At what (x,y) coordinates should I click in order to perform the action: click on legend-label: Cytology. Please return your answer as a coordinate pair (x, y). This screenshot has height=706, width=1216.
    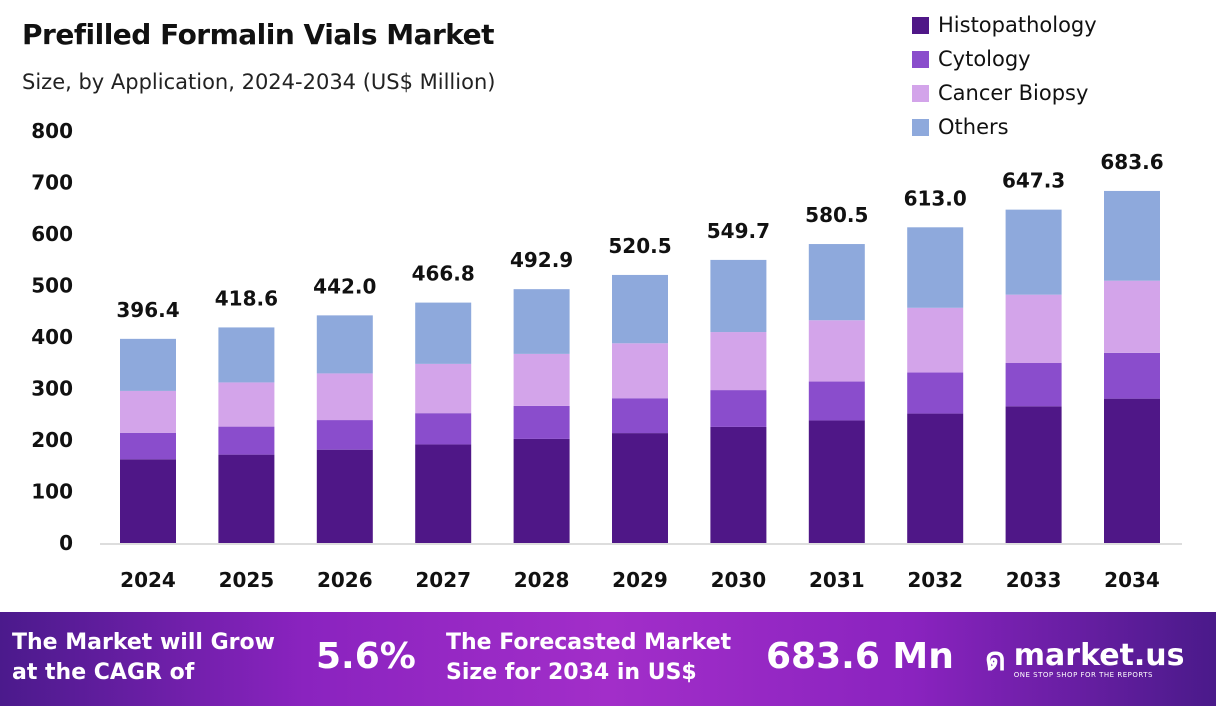
    Looking at the image, I should click on (984, 59).